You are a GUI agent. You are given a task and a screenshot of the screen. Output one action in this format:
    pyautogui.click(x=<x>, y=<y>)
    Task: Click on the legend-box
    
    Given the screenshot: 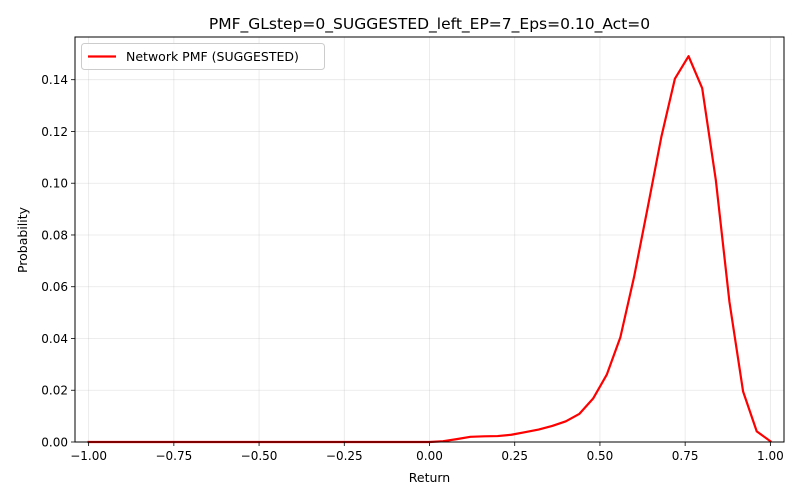 What is the action you would take?
    pyautogui.click(x=203, y=56)
    